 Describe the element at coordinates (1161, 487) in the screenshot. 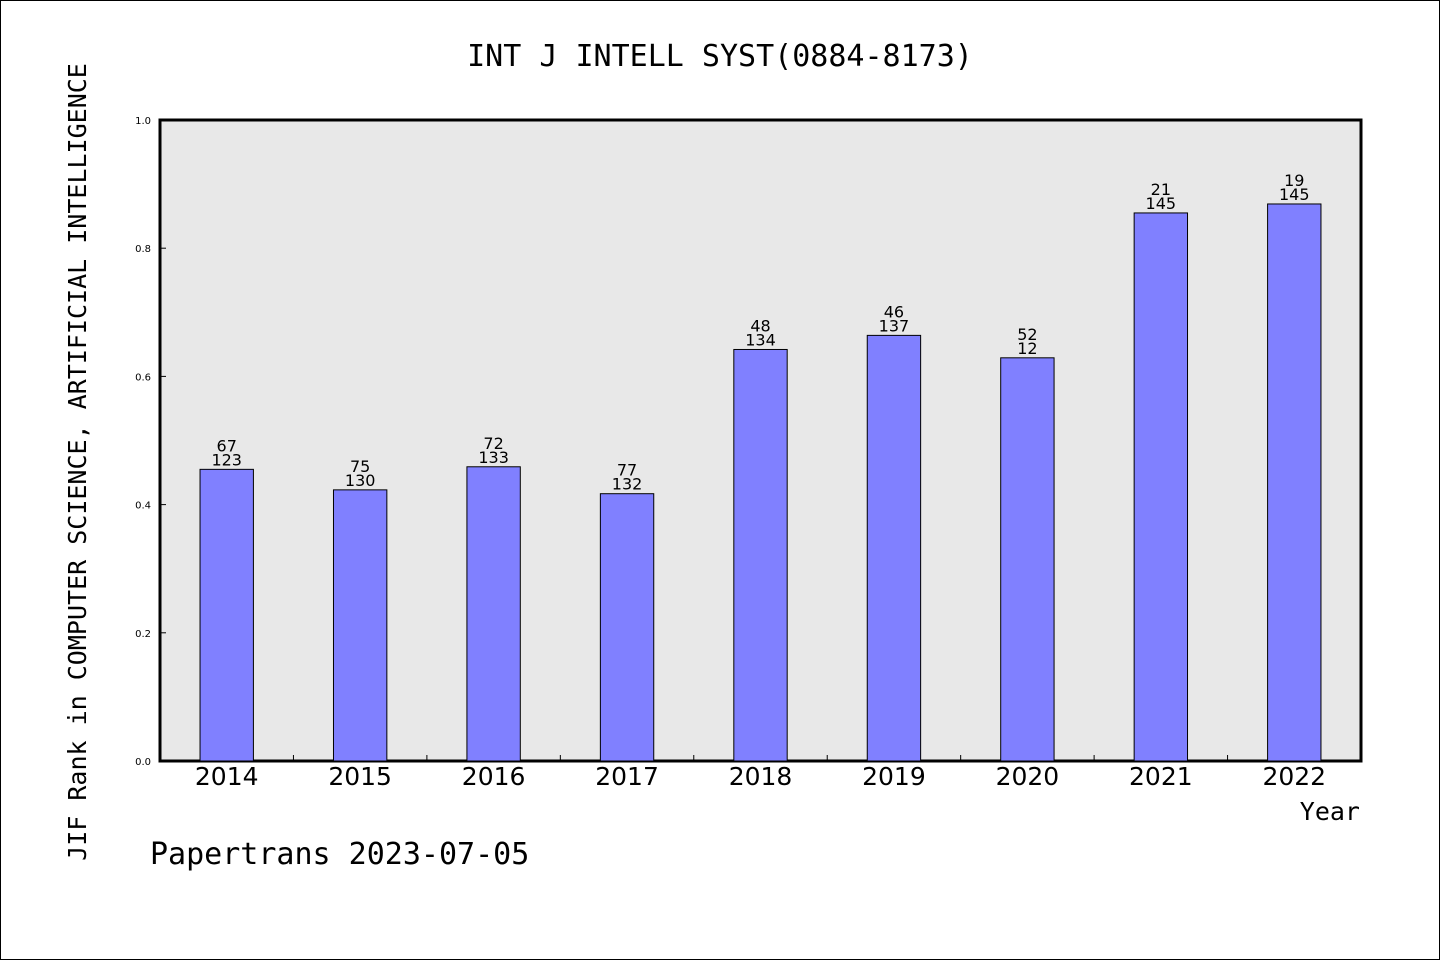

I see `bar-2021` at that location.